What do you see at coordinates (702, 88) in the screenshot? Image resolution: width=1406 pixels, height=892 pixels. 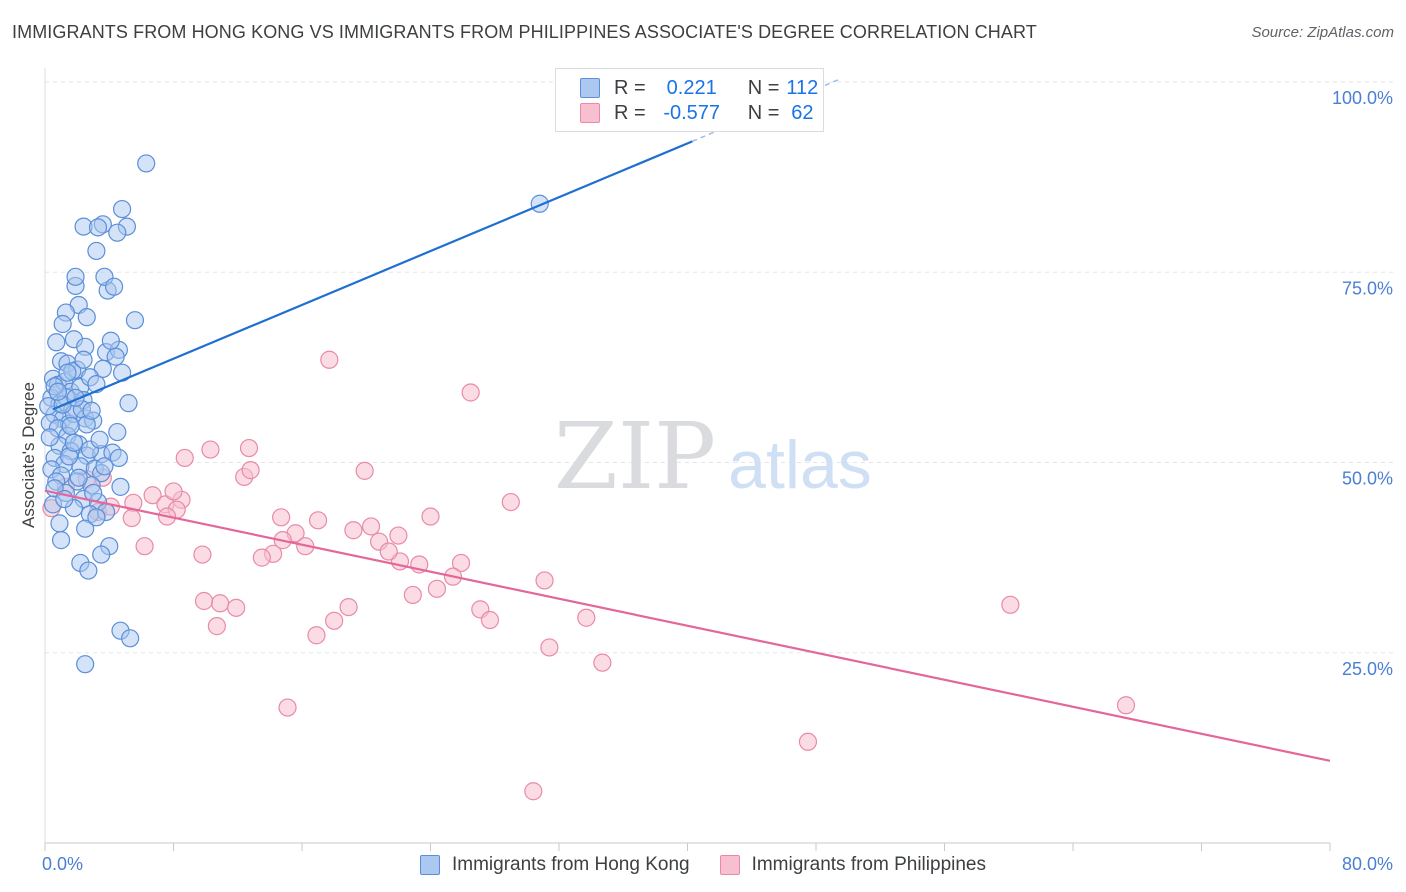 I see `legend-row-hong-kong: R = 0.221 N = 112` at bounding box center [702, 88].